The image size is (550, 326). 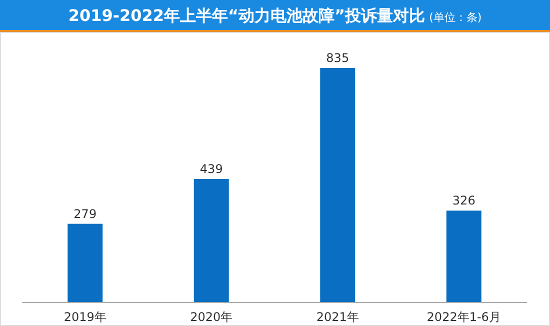 What do you see at coordinates (85, 317) in the screenshot?
I see `x-tick-label: 2019年` at bounding box center [85, 317].